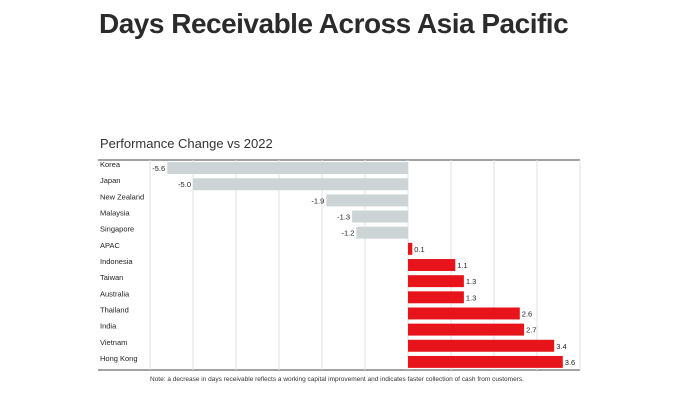  Describe the element at coordinates (570, 362) in the screenshot. I see `value-label: 3.6` at that location.